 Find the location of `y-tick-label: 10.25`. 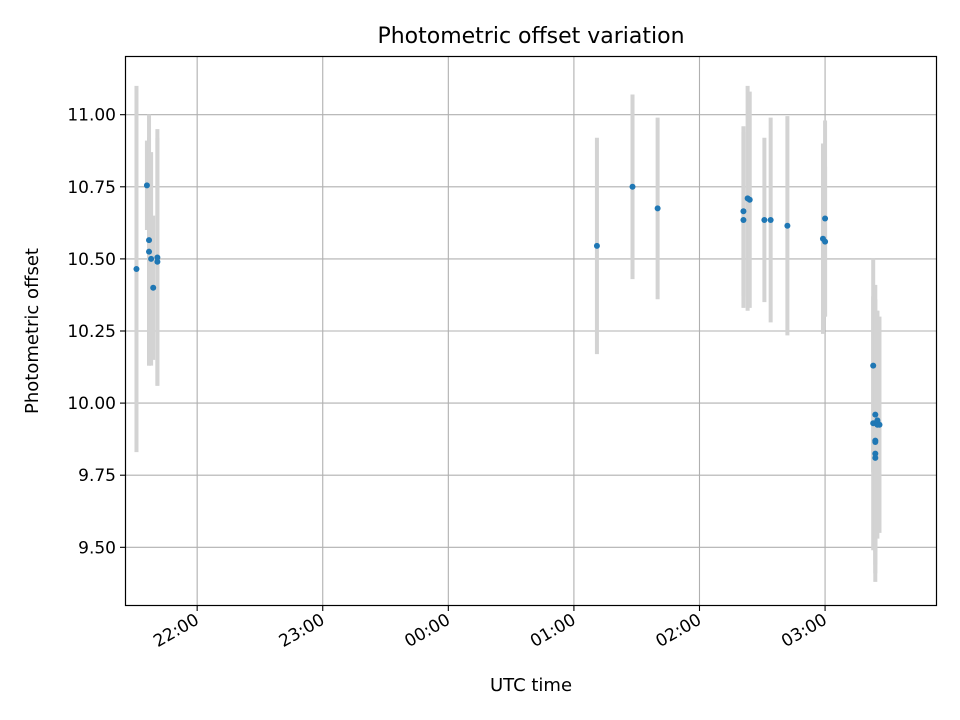

y-tick-label: 10.25 is located at coordinates (91, 332).